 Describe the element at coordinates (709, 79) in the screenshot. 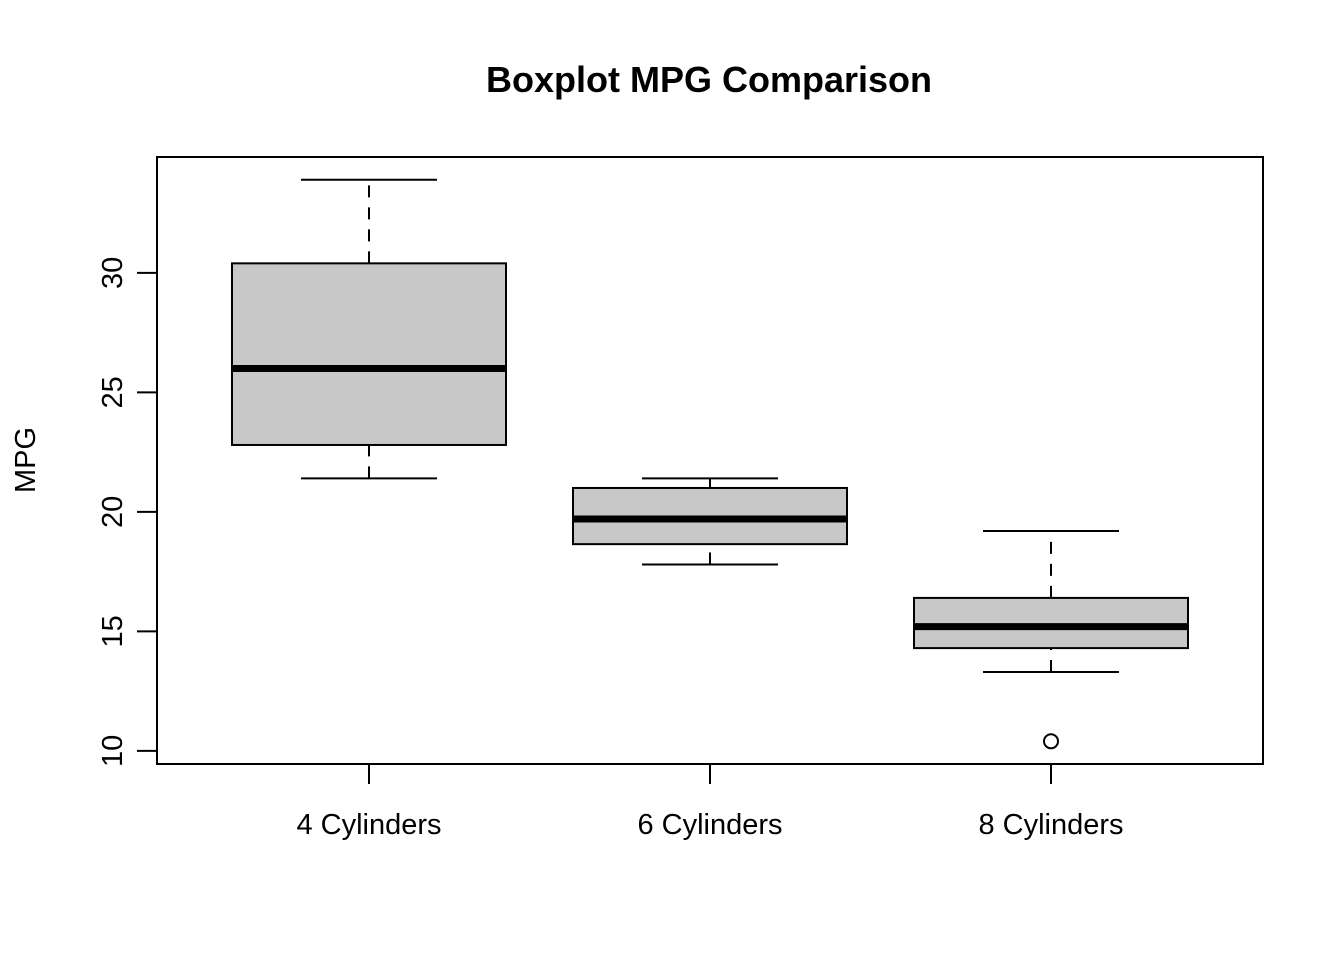

I see `chart-title: Boxplot MPG Comparison` at that location.